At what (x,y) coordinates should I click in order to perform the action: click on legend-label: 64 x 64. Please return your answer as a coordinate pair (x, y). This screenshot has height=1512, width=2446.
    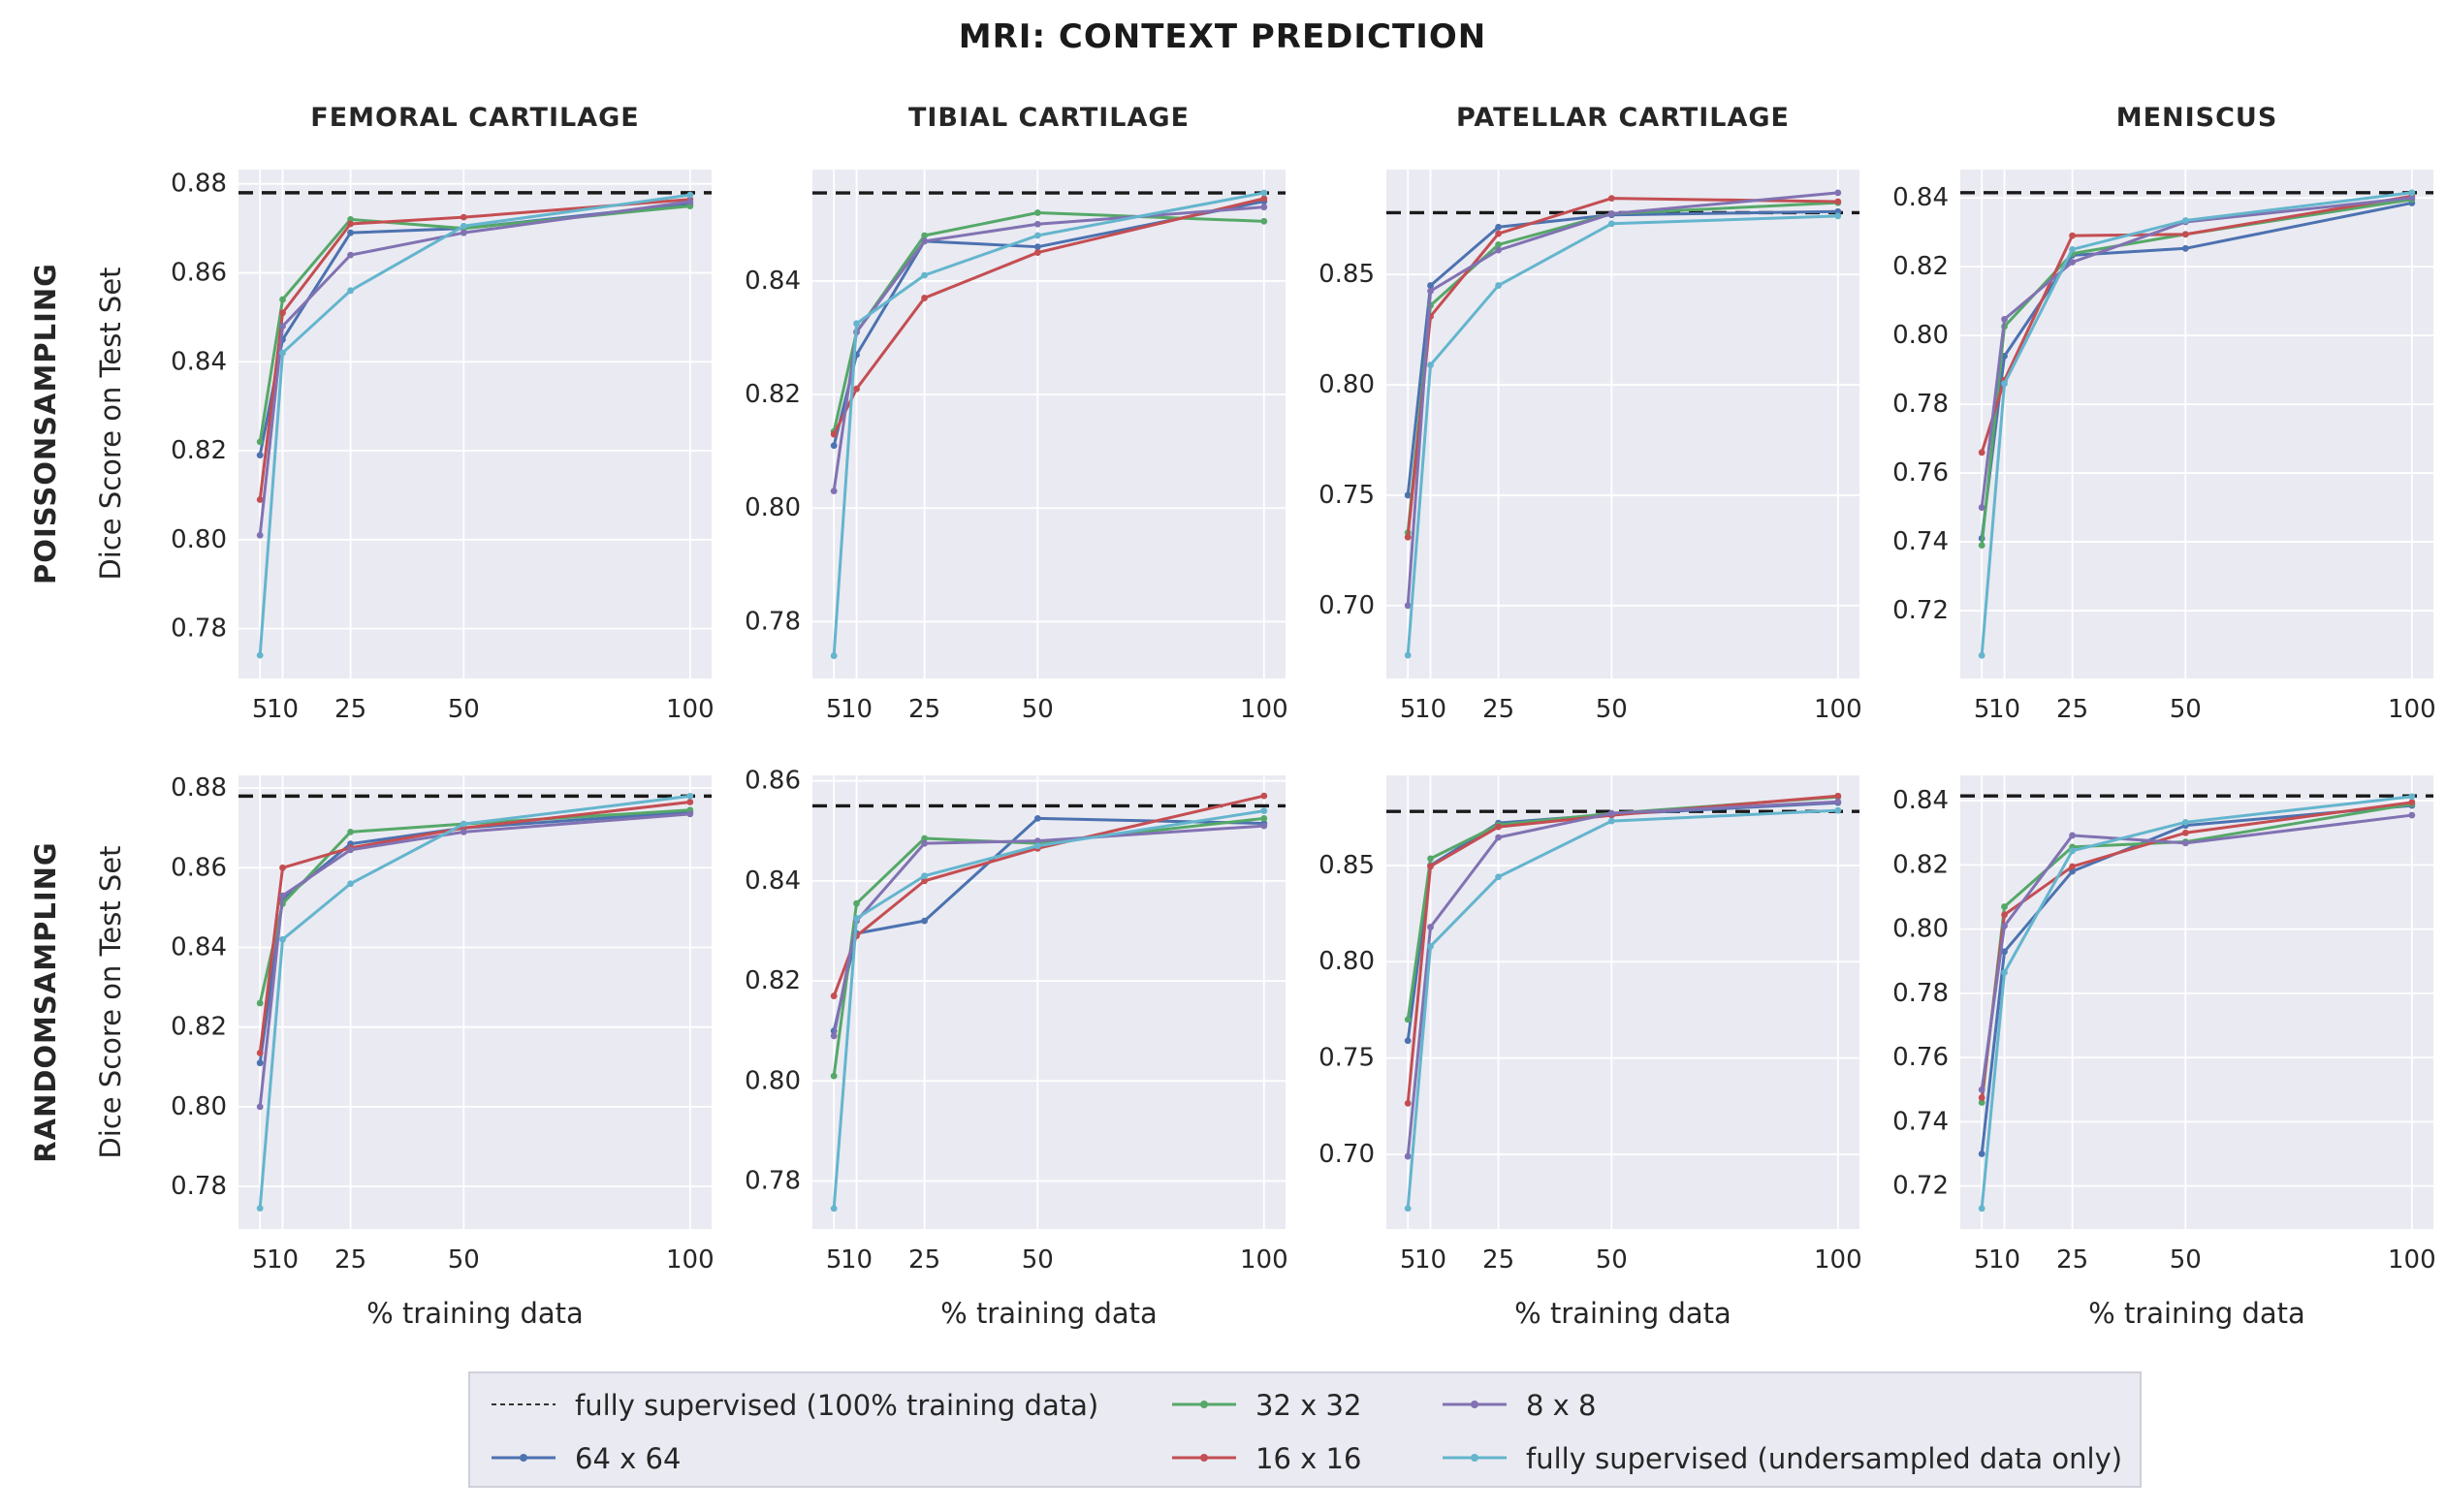
    Looking at the image, I should click on (628, 1459).